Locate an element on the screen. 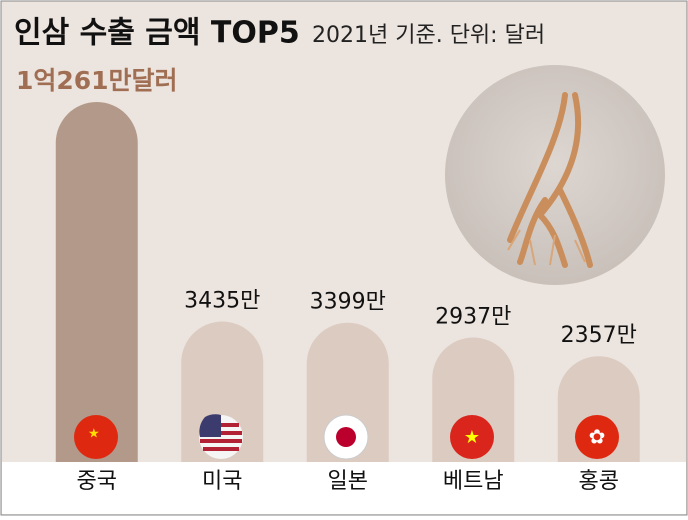 Image resolution: width=688 pixels, height=520 pixels. label-strip is located at coordinates (344, 488).